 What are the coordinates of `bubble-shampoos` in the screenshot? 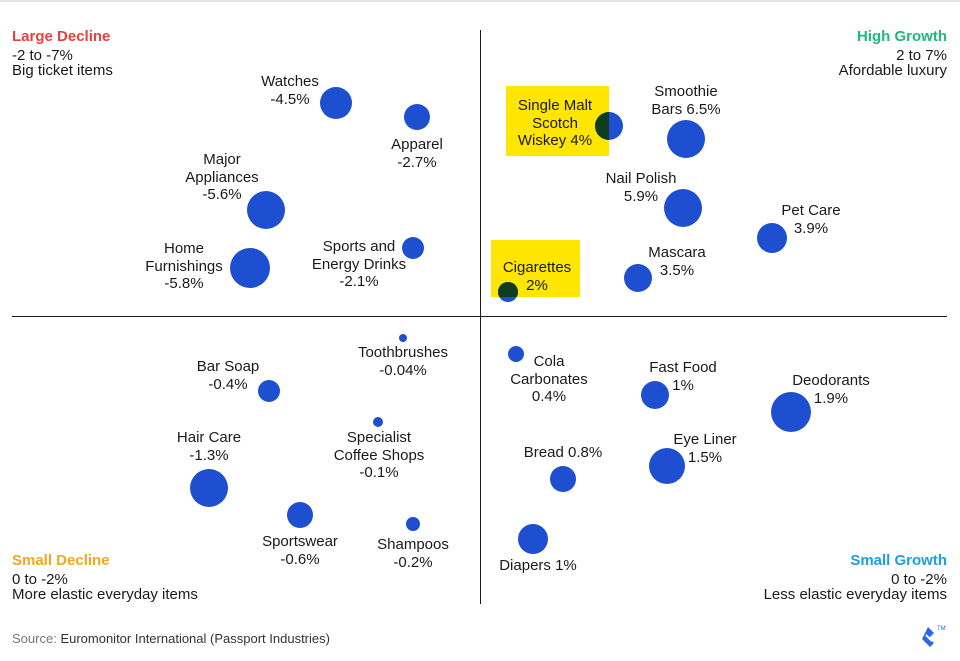 It's located at (413, 524).